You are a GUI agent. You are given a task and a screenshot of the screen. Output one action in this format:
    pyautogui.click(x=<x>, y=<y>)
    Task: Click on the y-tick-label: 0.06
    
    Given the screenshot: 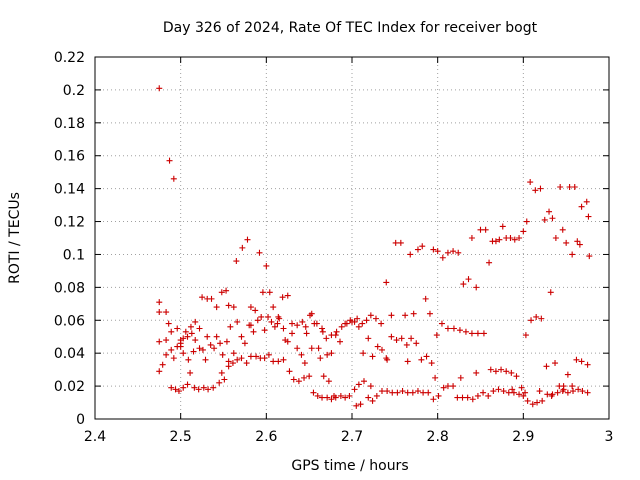 What is the action you would take?
    pyautogui.click(x=69, y=321)
    